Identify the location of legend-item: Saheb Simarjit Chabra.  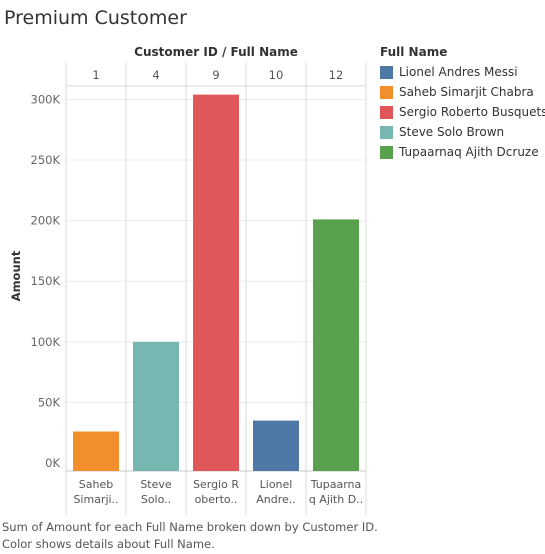
(457, 92).